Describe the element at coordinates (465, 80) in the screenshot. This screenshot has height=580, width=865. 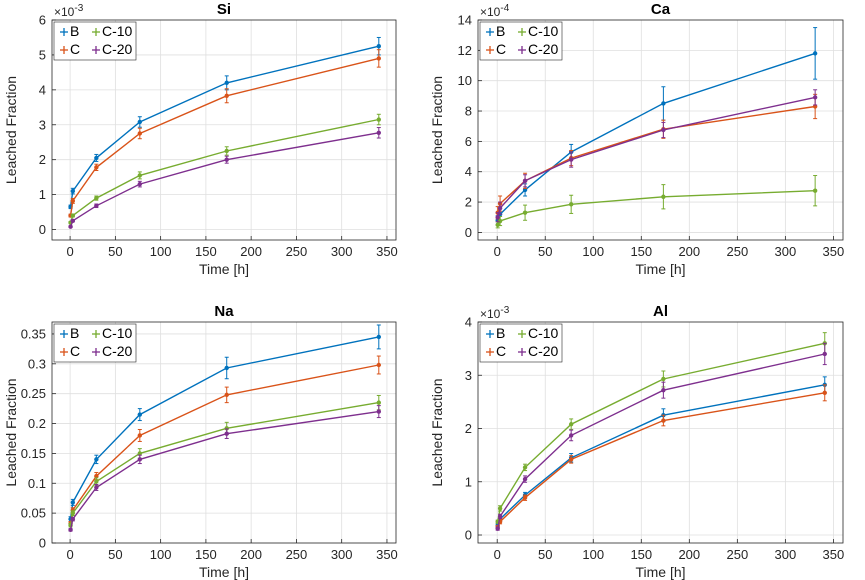
I see `y-tick-label: 10` at that location.